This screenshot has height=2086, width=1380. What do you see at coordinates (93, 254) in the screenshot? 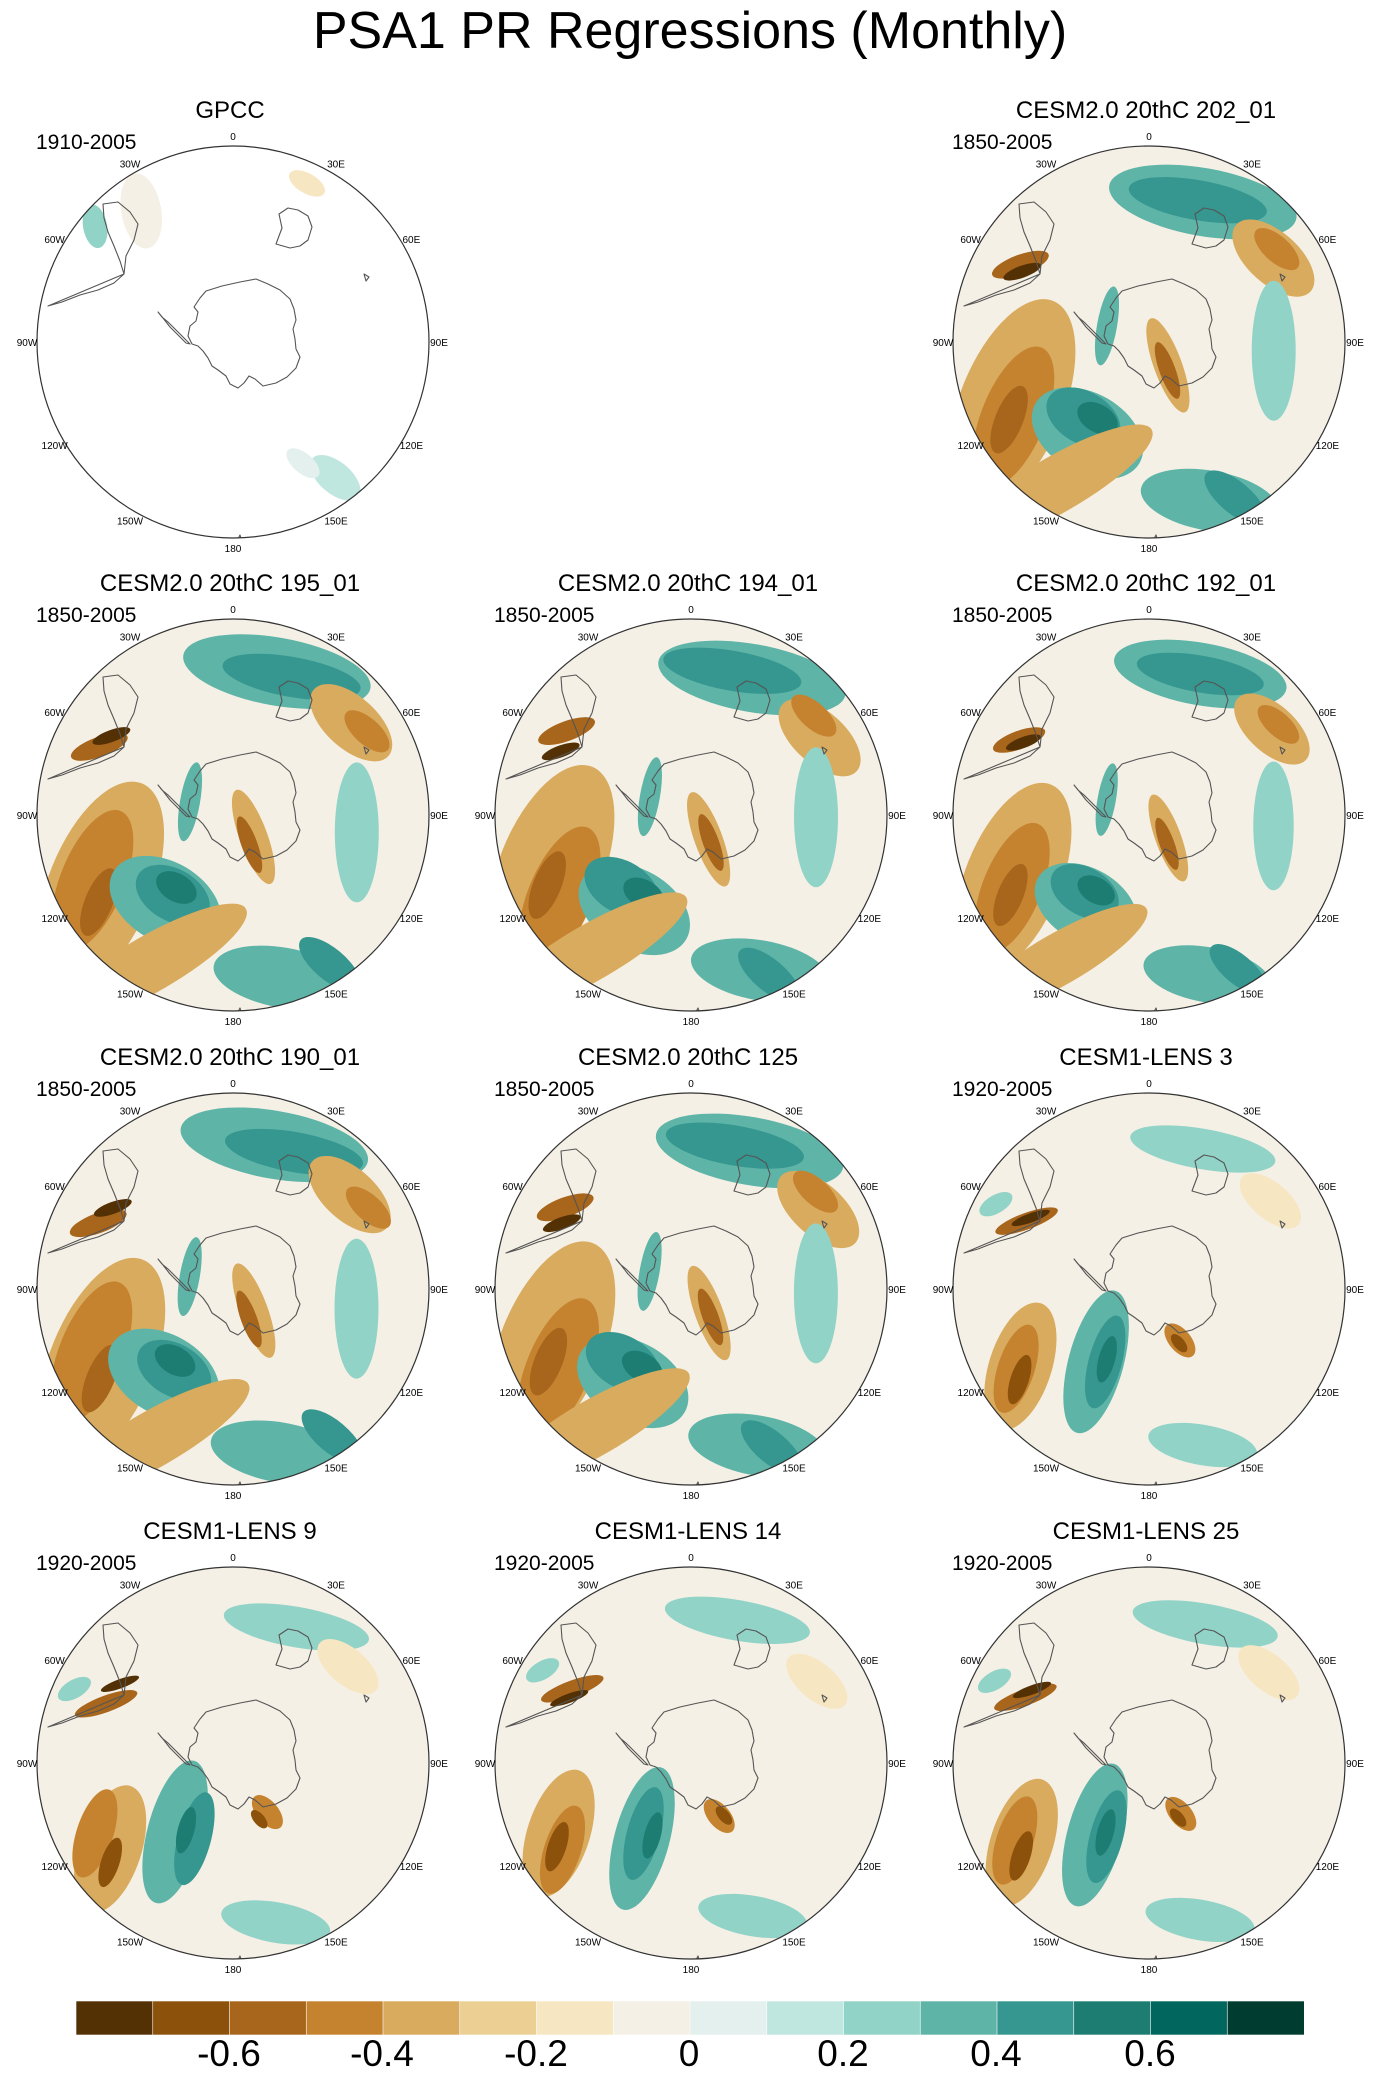
I see `south-america-coastline` at bounding box center [93, 254].